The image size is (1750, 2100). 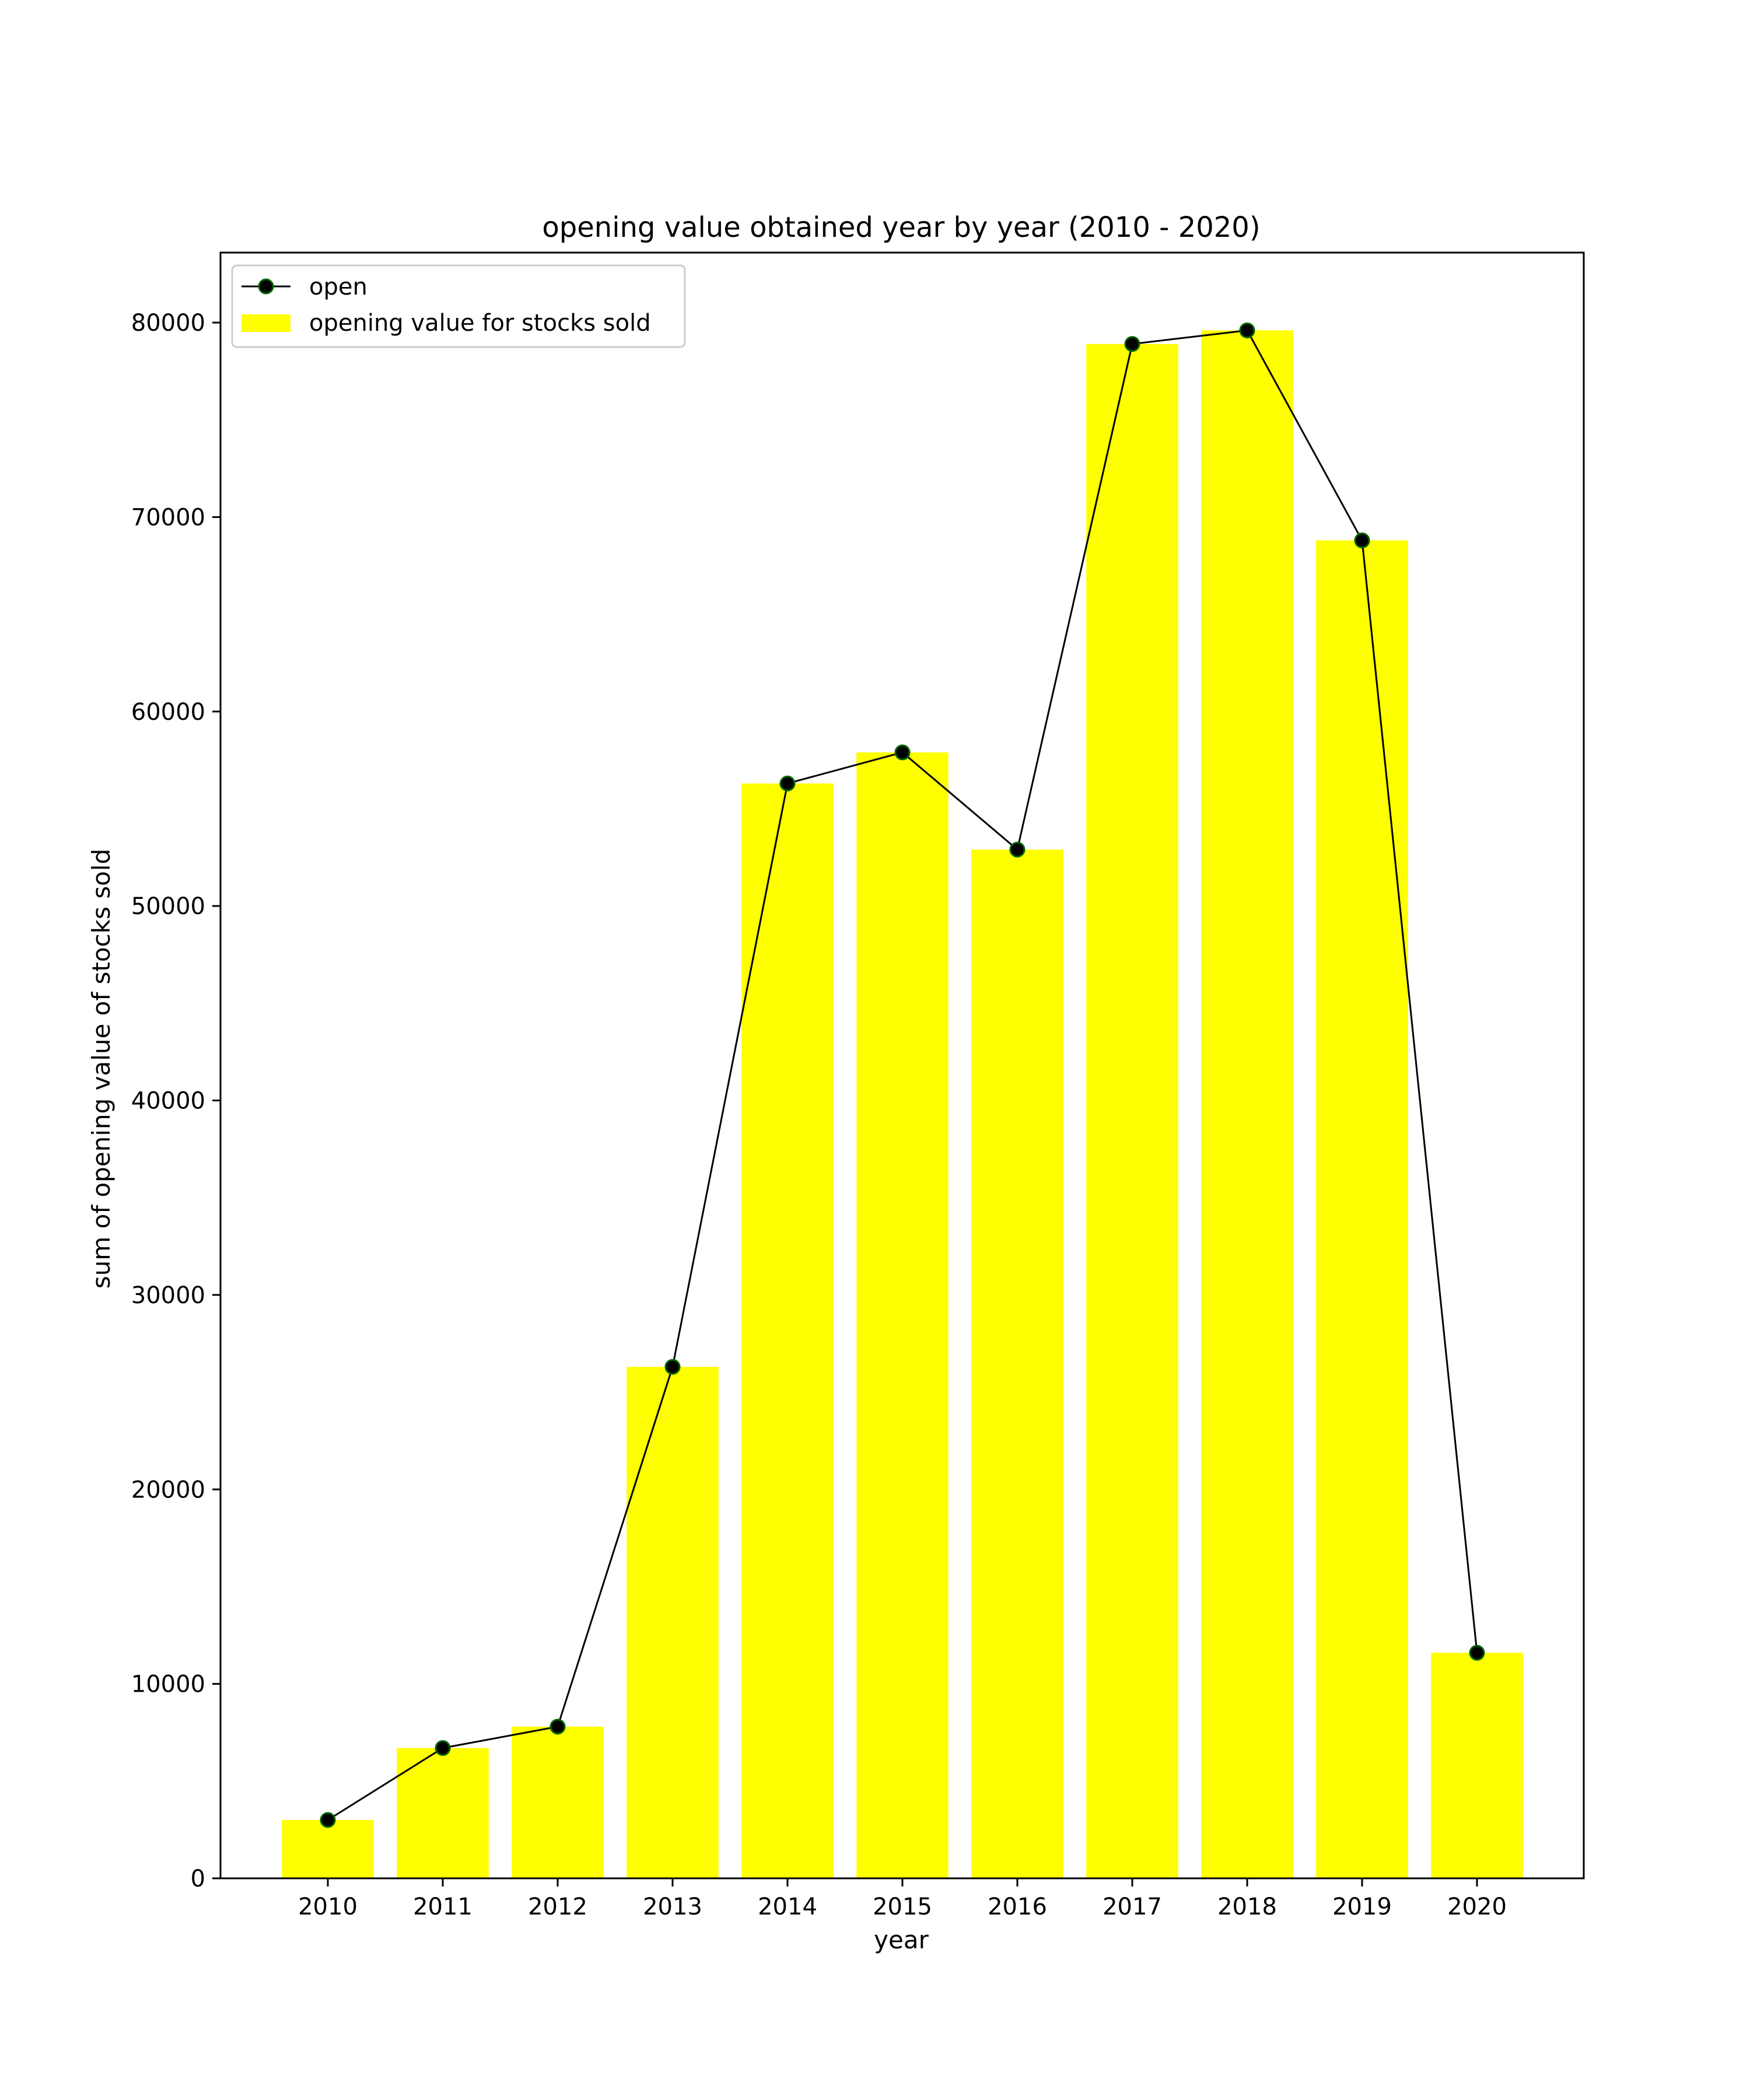 I want to click on open-point-2013, so click(x=673, y=1367).